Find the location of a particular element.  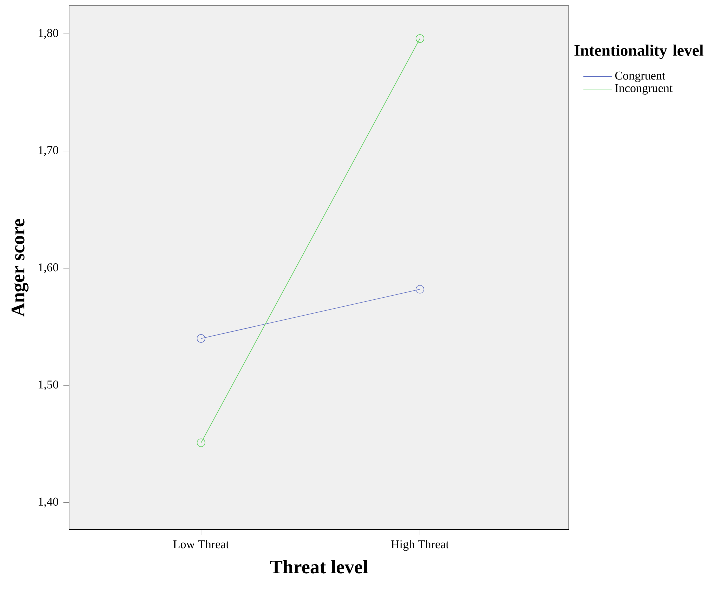

y-tick-label: 1,40 is located at coordinates (48, 503).